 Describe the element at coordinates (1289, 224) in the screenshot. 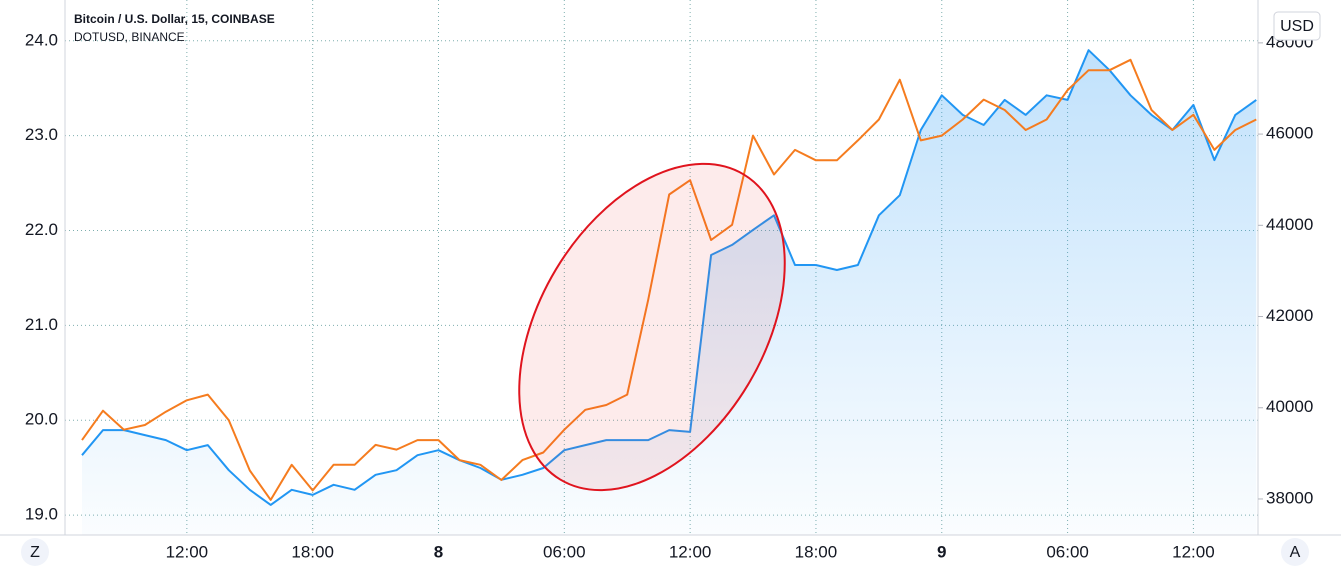

I see `y2-tick-label: 44000` at that location.